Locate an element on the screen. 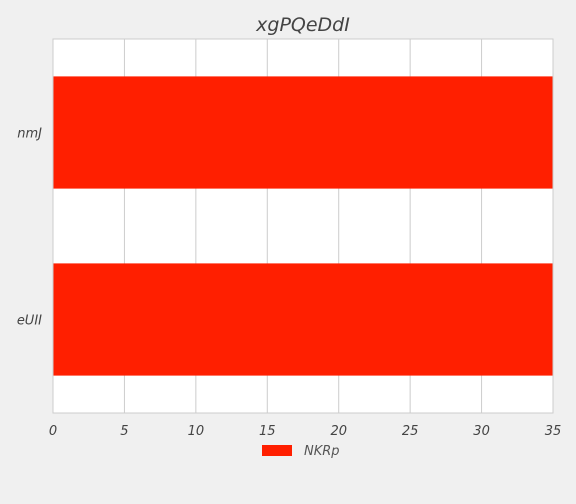  x-tick-label: 35 is located at coordinates (553, 431).